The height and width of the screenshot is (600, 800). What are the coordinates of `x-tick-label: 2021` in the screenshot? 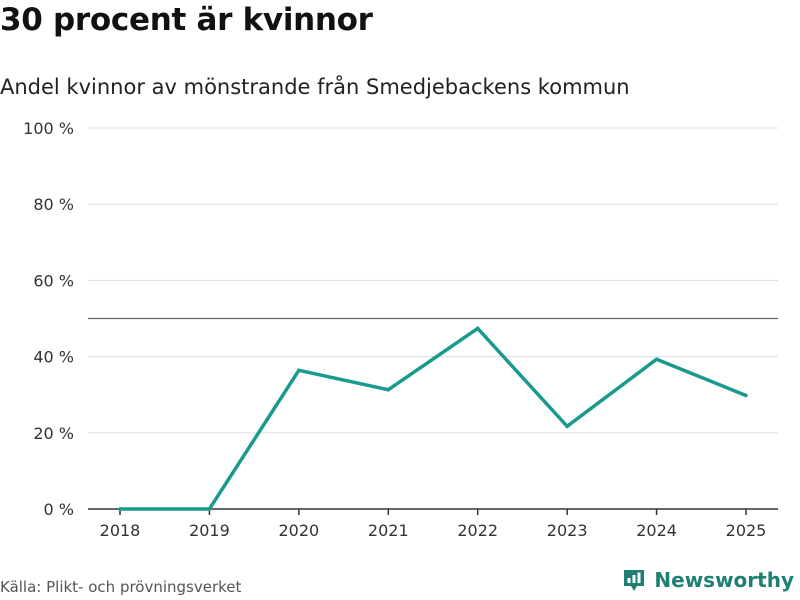 It's located at (388, 530).